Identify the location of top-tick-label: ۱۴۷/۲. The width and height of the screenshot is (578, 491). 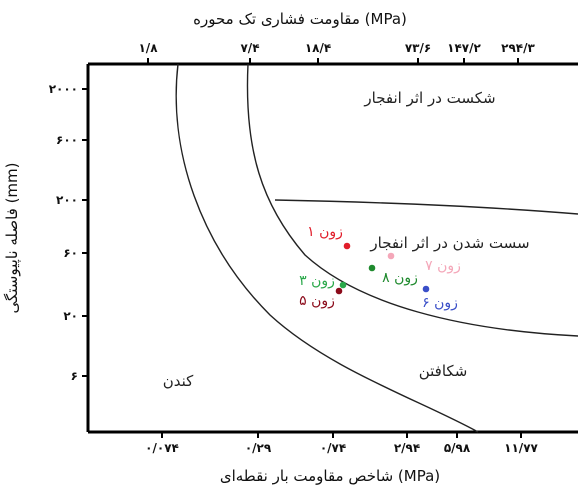
(464, 48).